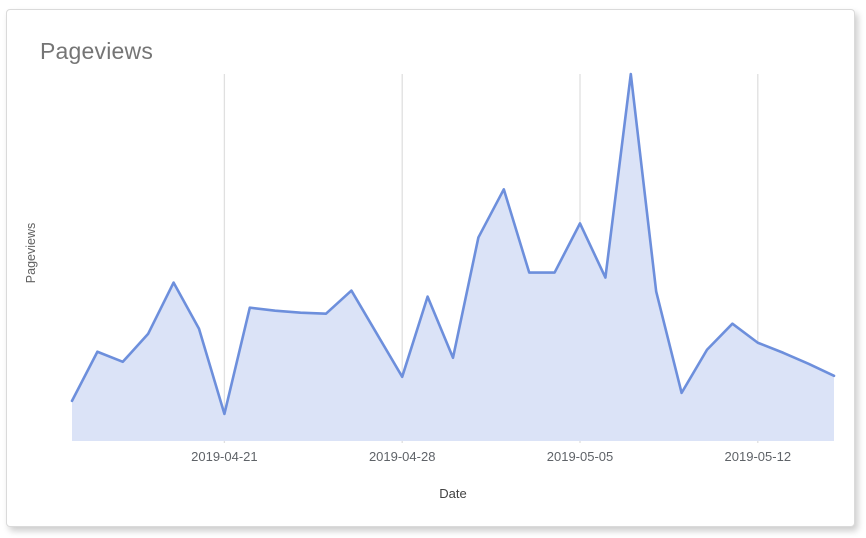  I want to click on x-axis-tick-label: 2019-04-21, so click(224, 456).